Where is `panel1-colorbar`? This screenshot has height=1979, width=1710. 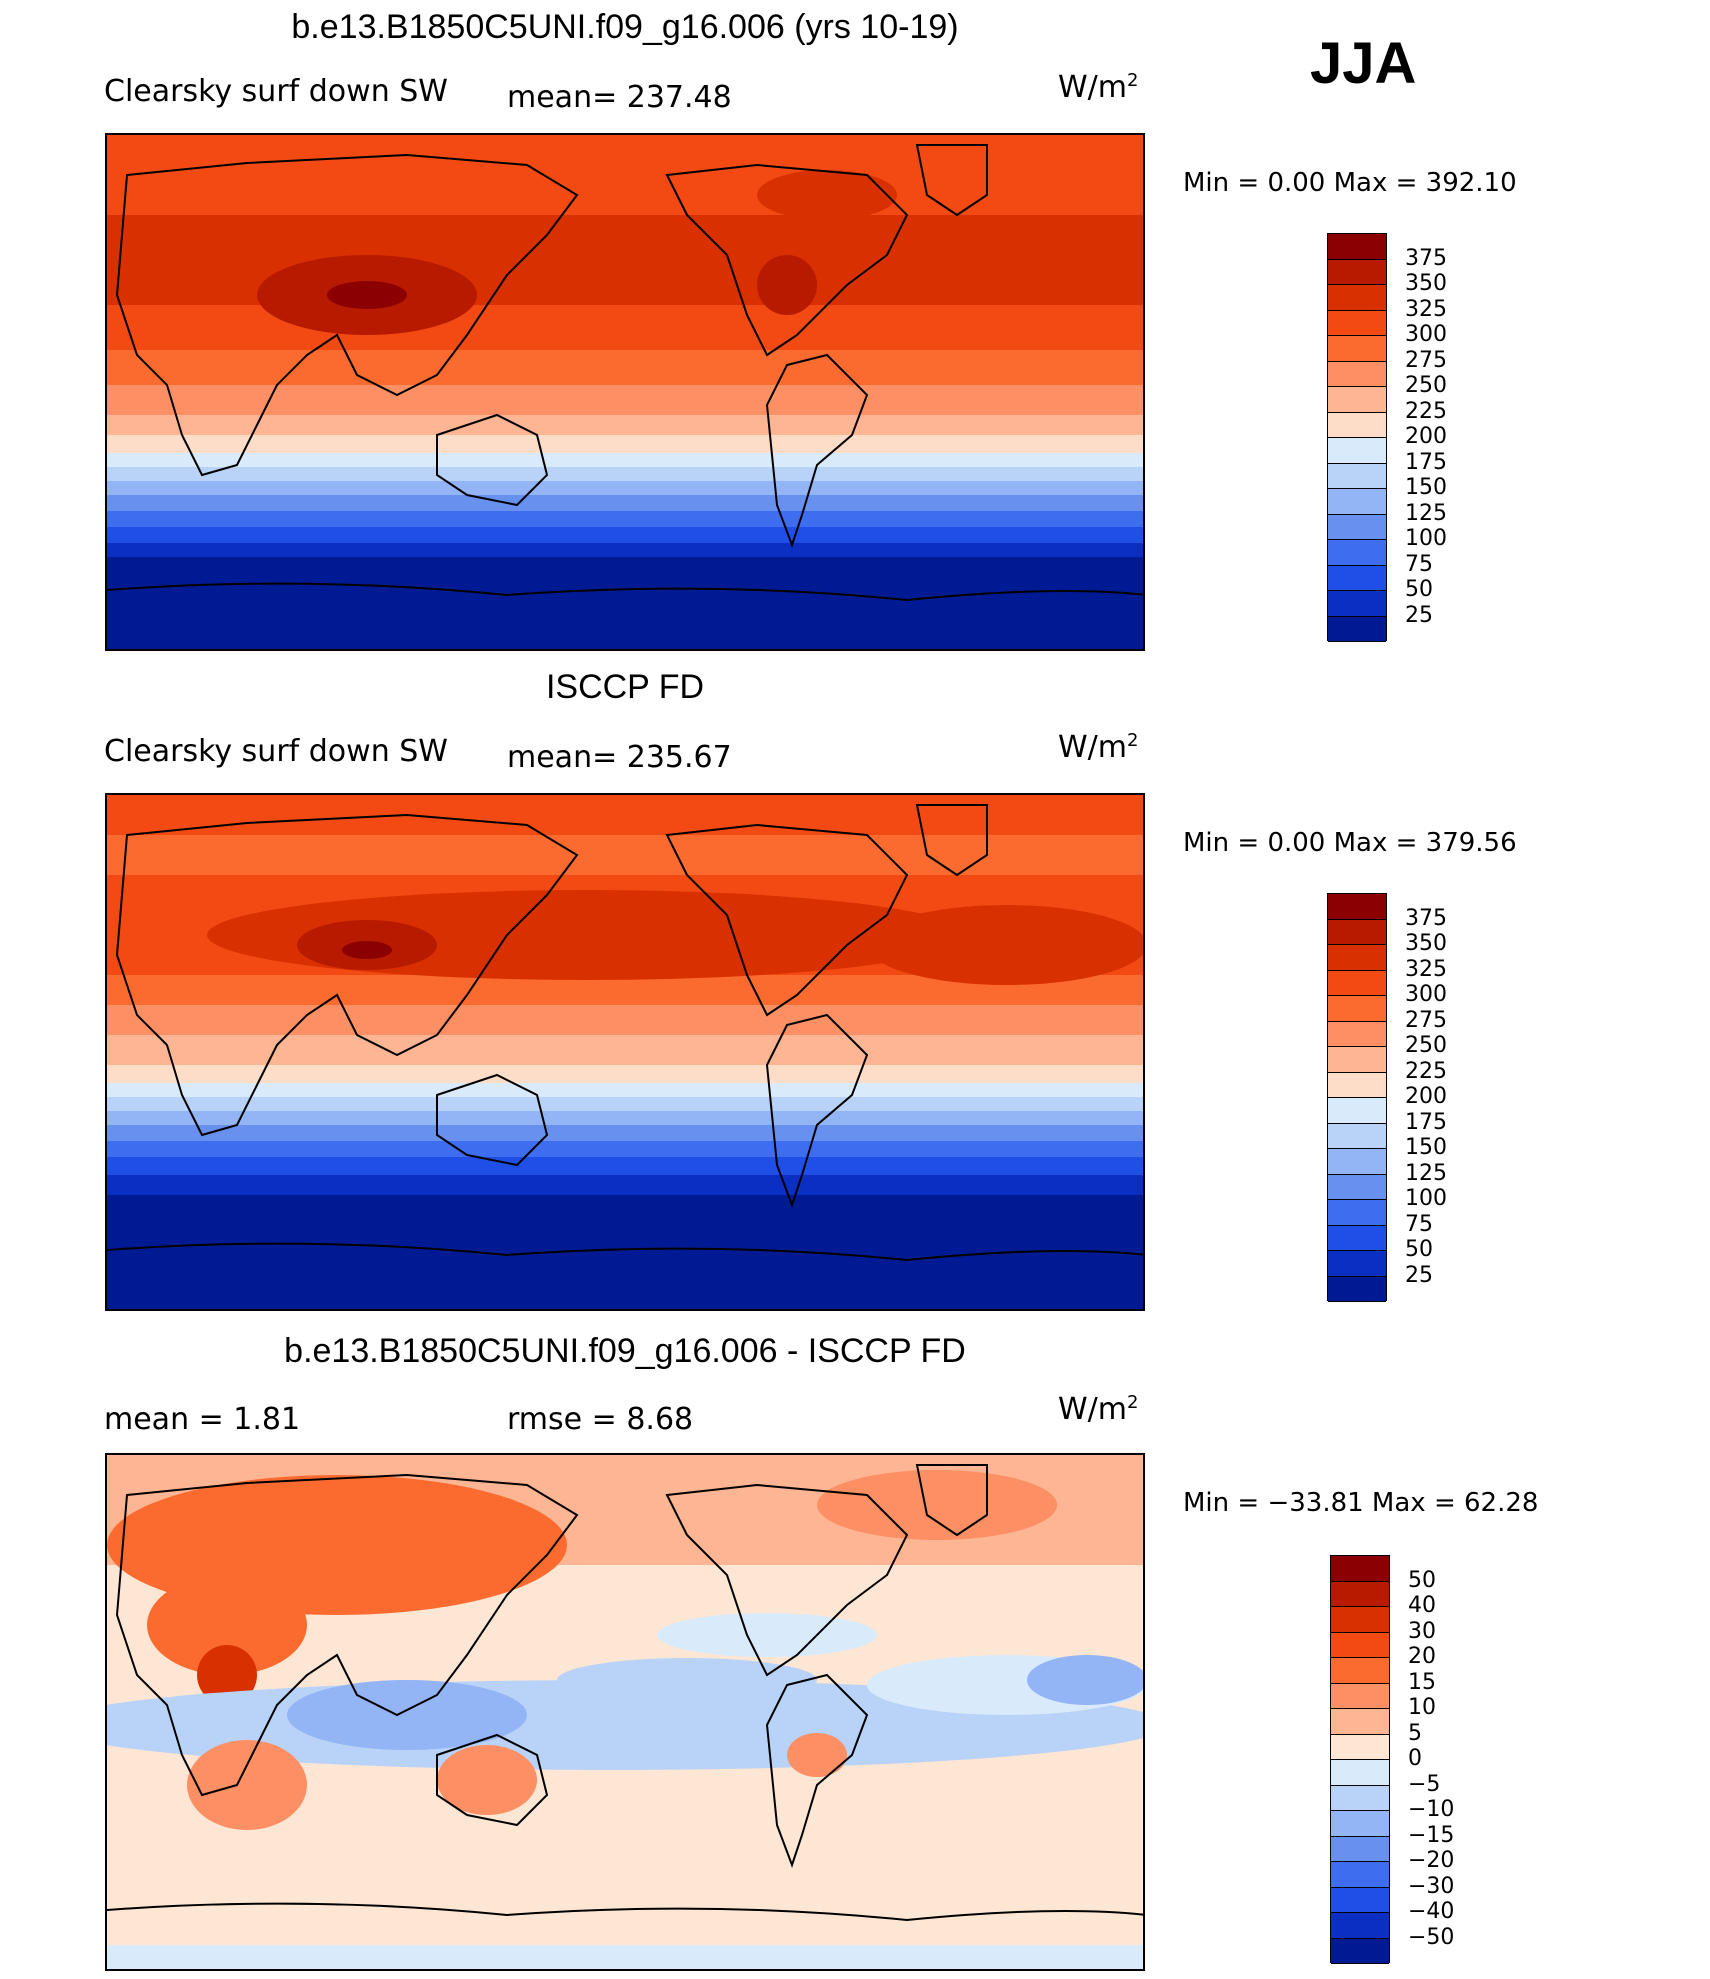
panel1-colorbar is located at coordinates (1357, 437).